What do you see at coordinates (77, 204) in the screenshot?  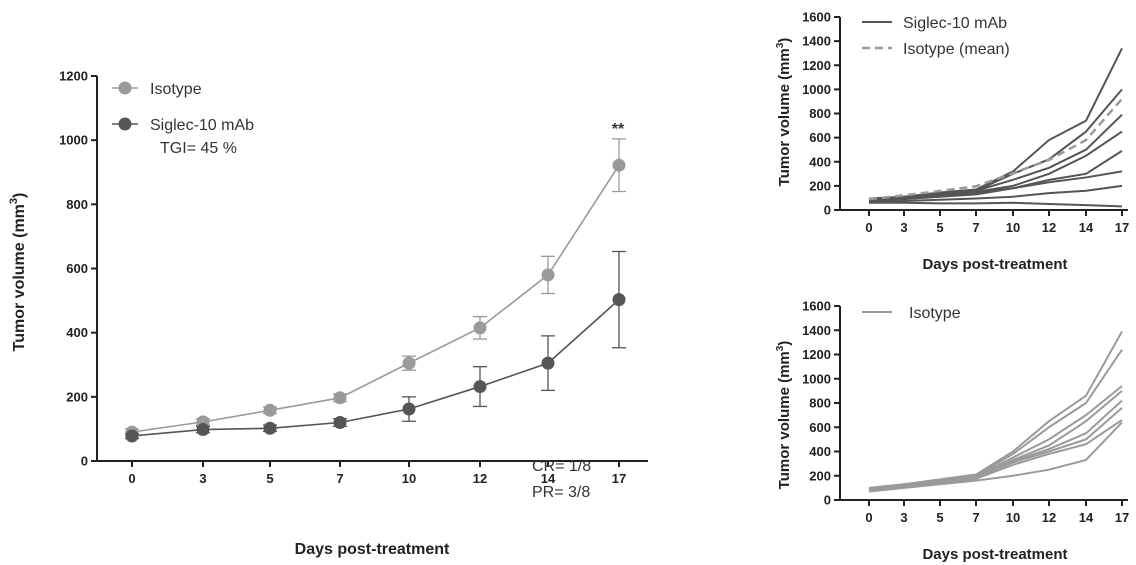 I see `main-y-tick-label: 800` at bounding box center [77, 204].